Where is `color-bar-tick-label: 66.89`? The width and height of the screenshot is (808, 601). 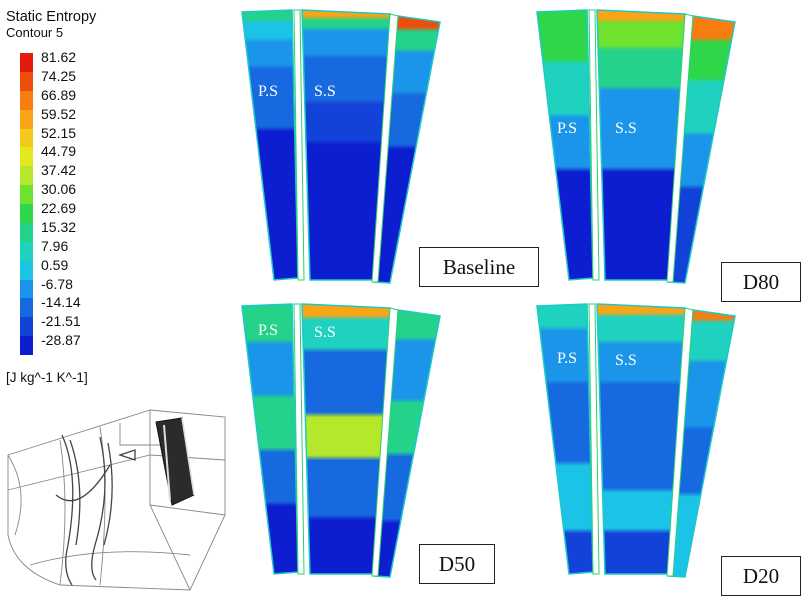
color-bar-tick-label: 66.89 is located at coordinates (59, 94).